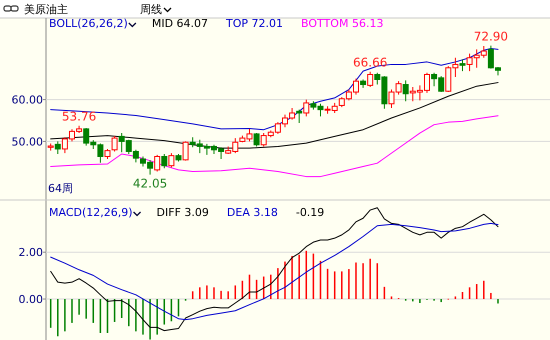  What do you see at coordinates (88, 23) in the screenshot?
I see `legend-title: BOLL(26,26,2)` at bounding box center [88, 23].